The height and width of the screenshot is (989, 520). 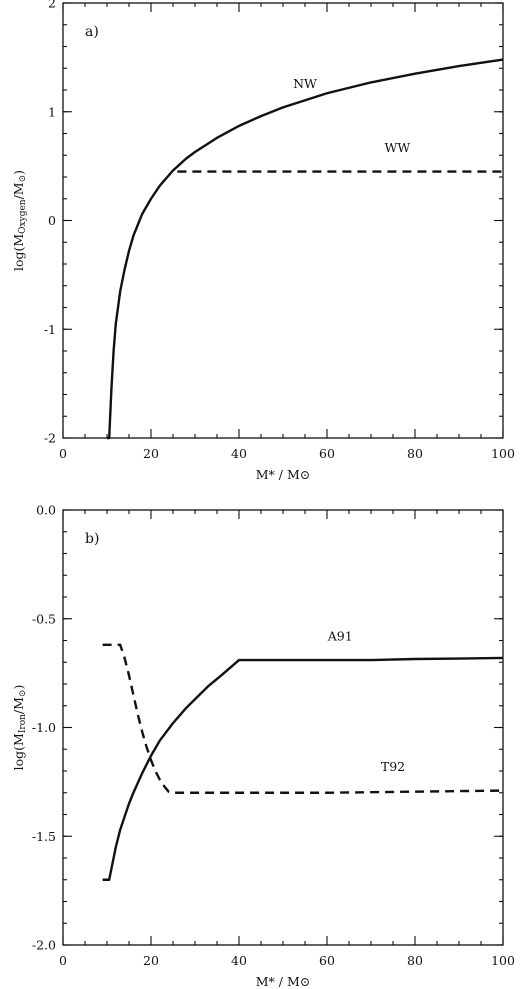 What do you see at coordinates (44, 618) in the screenshot?
I see `y-tick-label: -0.5` at bounding box center [44, 618].